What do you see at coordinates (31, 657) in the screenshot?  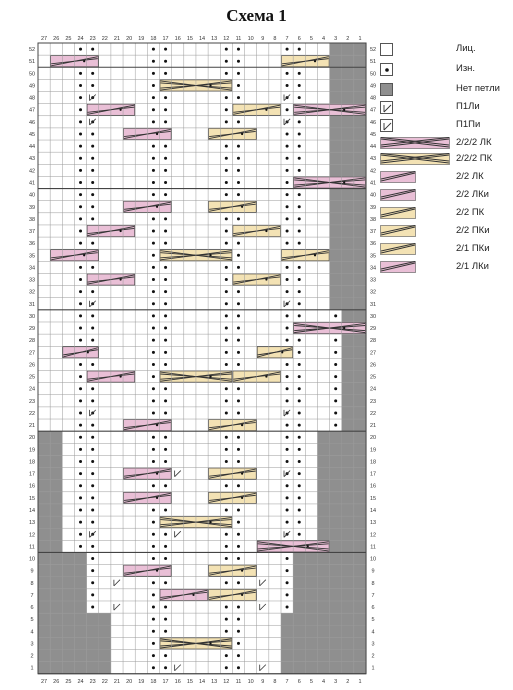 I see `row-label: 2` at bounding box center [31, 657].